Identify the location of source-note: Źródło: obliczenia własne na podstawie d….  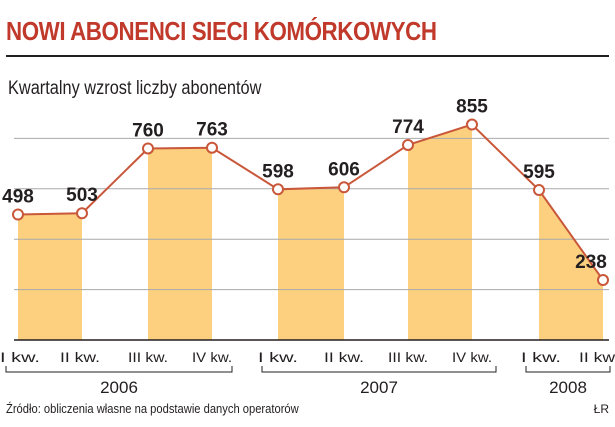
(152, 408).